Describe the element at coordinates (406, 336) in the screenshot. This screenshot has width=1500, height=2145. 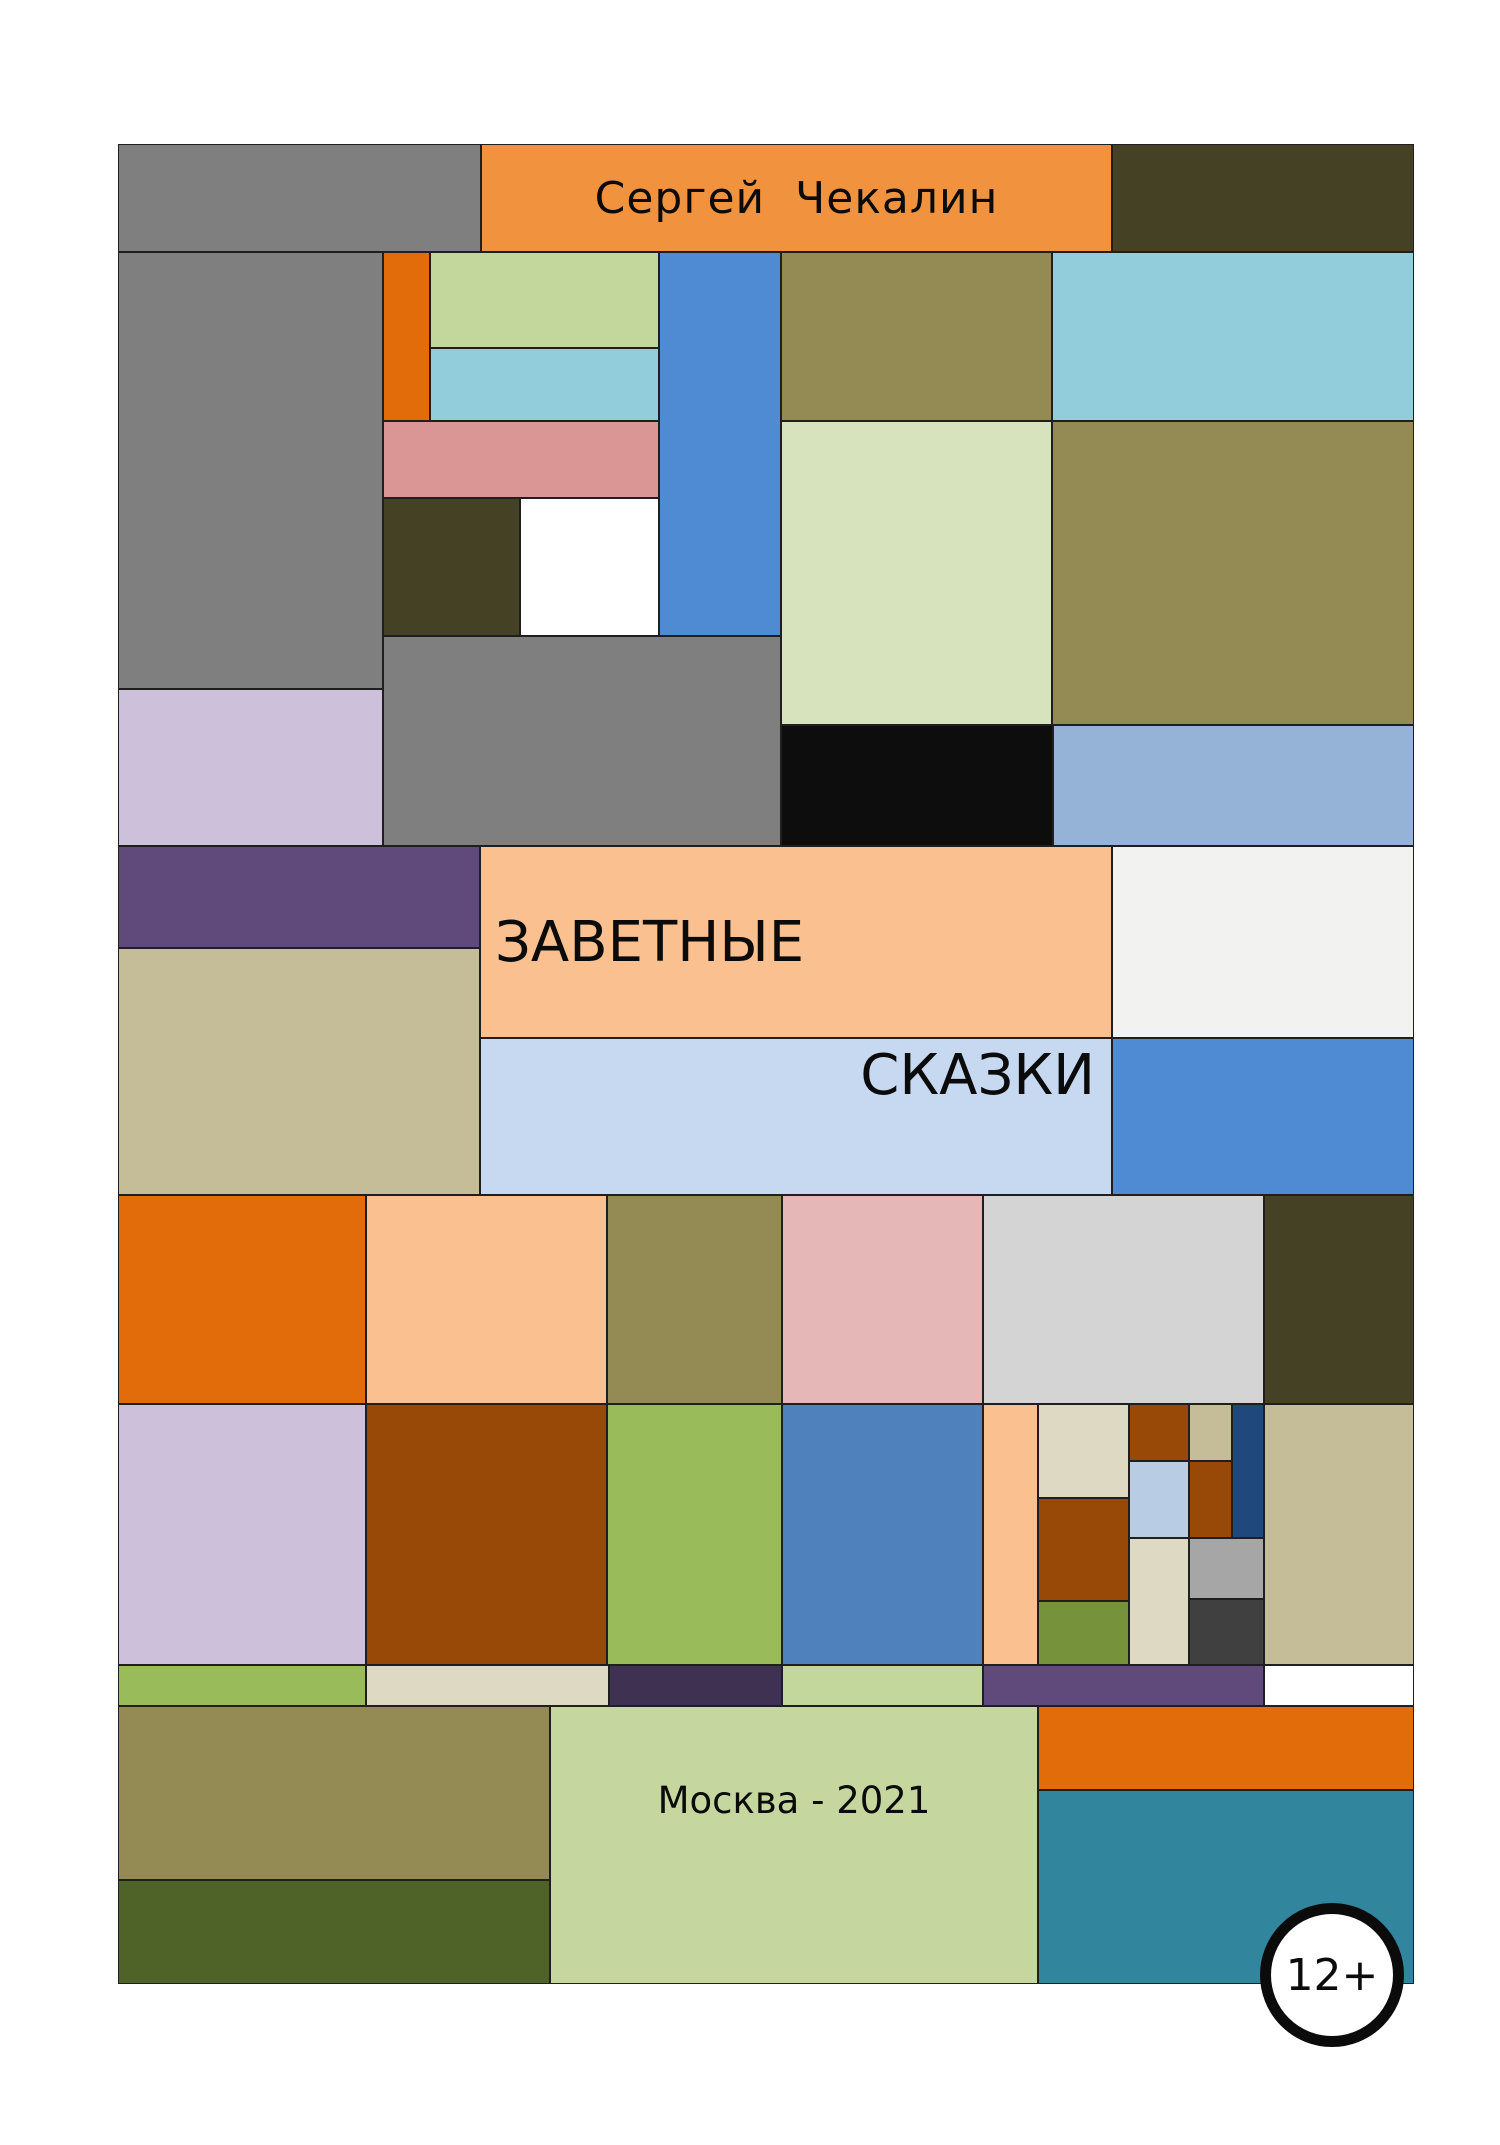
I see `tile-orange-strip` at that location.